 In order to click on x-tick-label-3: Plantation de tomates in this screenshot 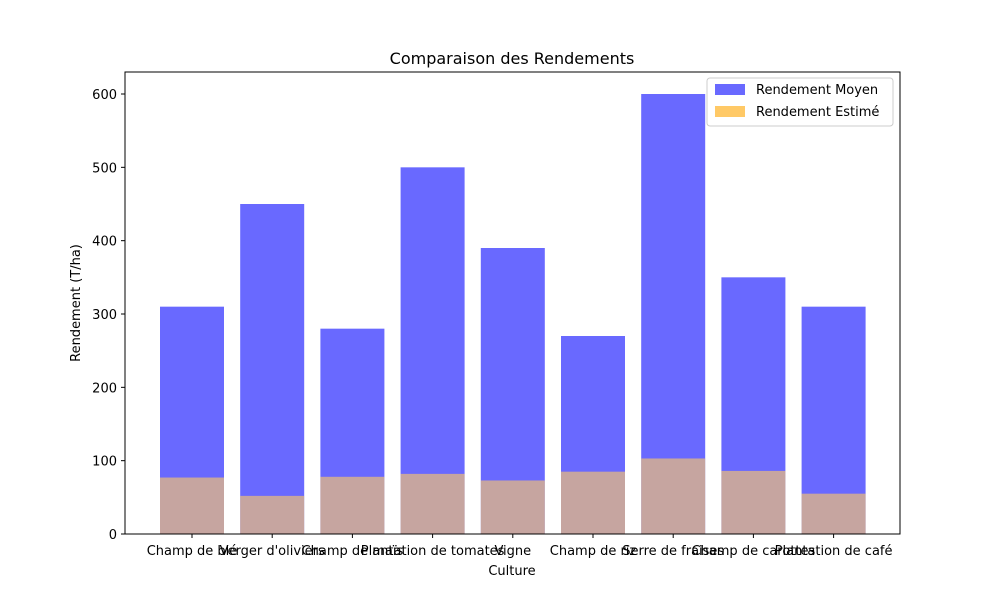, I will do `click(433, 551)`.